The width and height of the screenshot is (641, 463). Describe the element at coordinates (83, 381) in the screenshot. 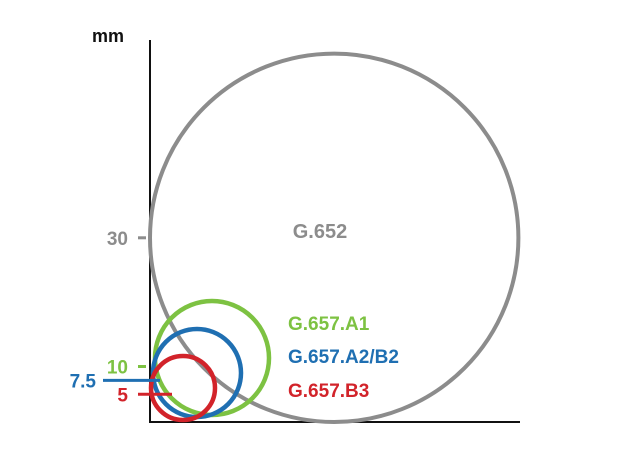

I see `tick-label-7-5: 7.5` at that location.